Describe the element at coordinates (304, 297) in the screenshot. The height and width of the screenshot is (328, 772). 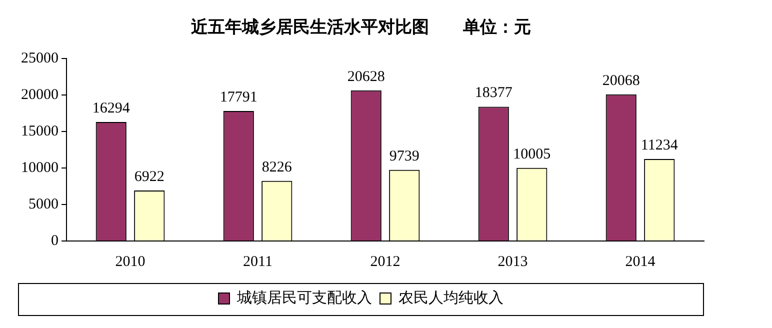
I see `legend-label: 城镇居民可支配收入` at that location.